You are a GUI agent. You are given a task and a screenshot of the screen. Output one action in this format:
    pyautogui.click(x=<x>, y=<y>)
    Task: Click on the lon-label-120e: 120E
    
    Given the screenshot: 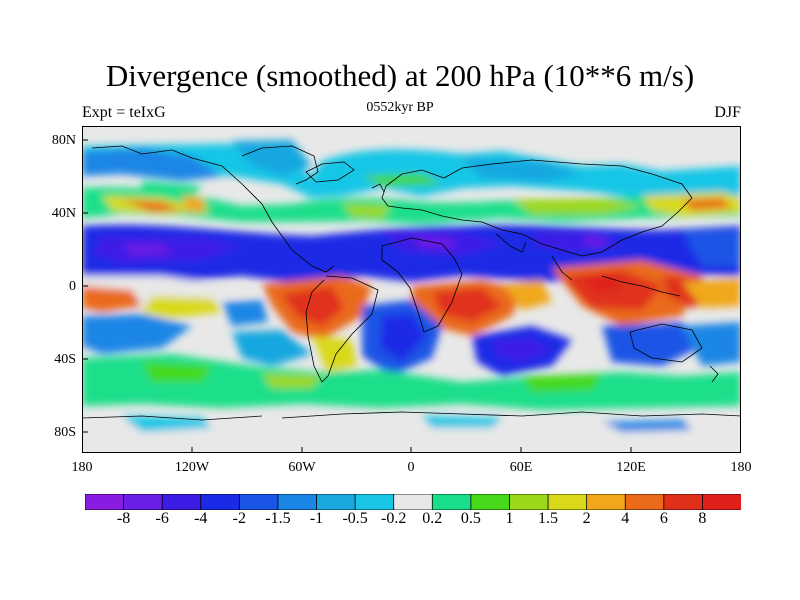 What is the action you would take?
    pyautogui.click(x=631, y=467)
    